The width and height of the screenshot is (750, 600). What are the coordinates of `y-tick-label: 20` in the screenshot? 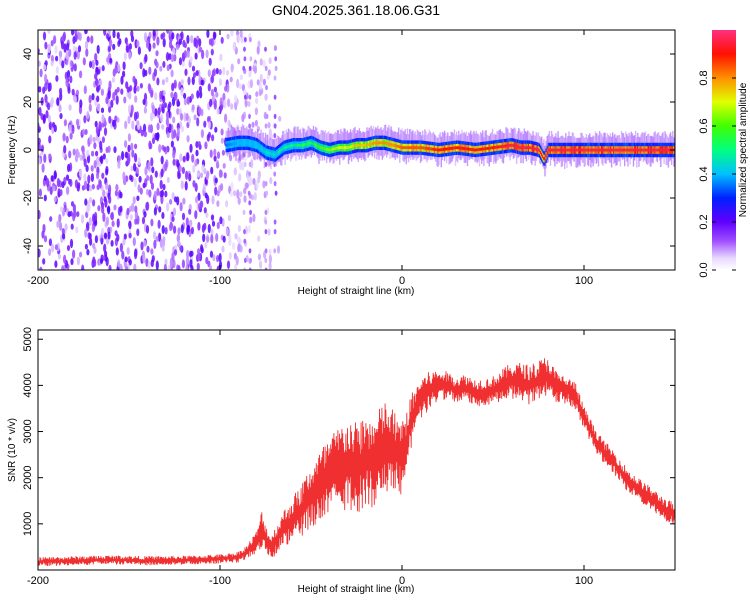 It's located at (28, 102).